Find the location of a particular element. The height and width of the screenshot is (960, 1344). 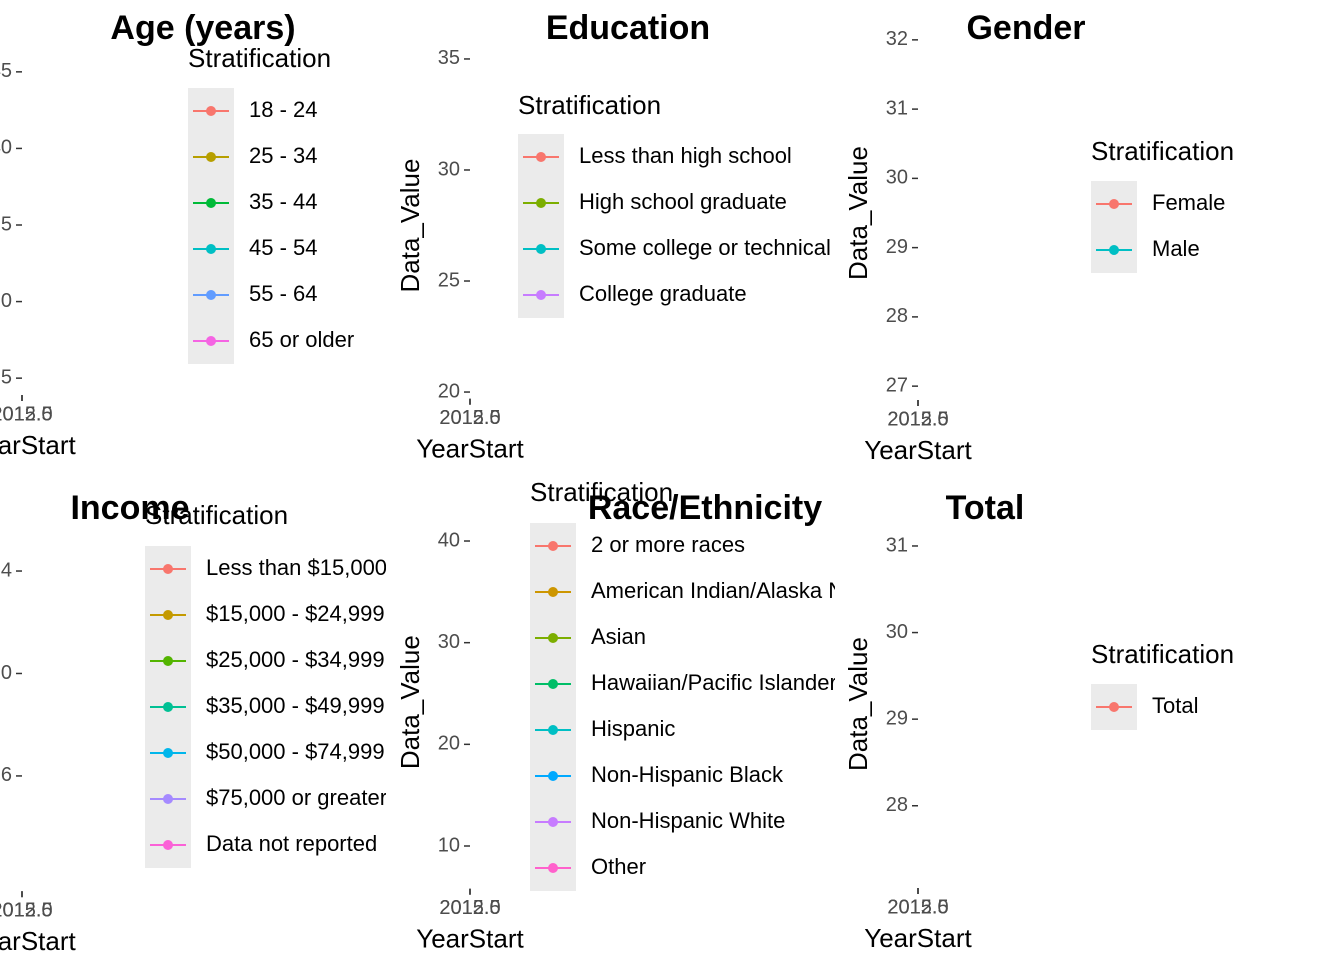

y-tick-label: 25 is located at coordinates (449, 280).